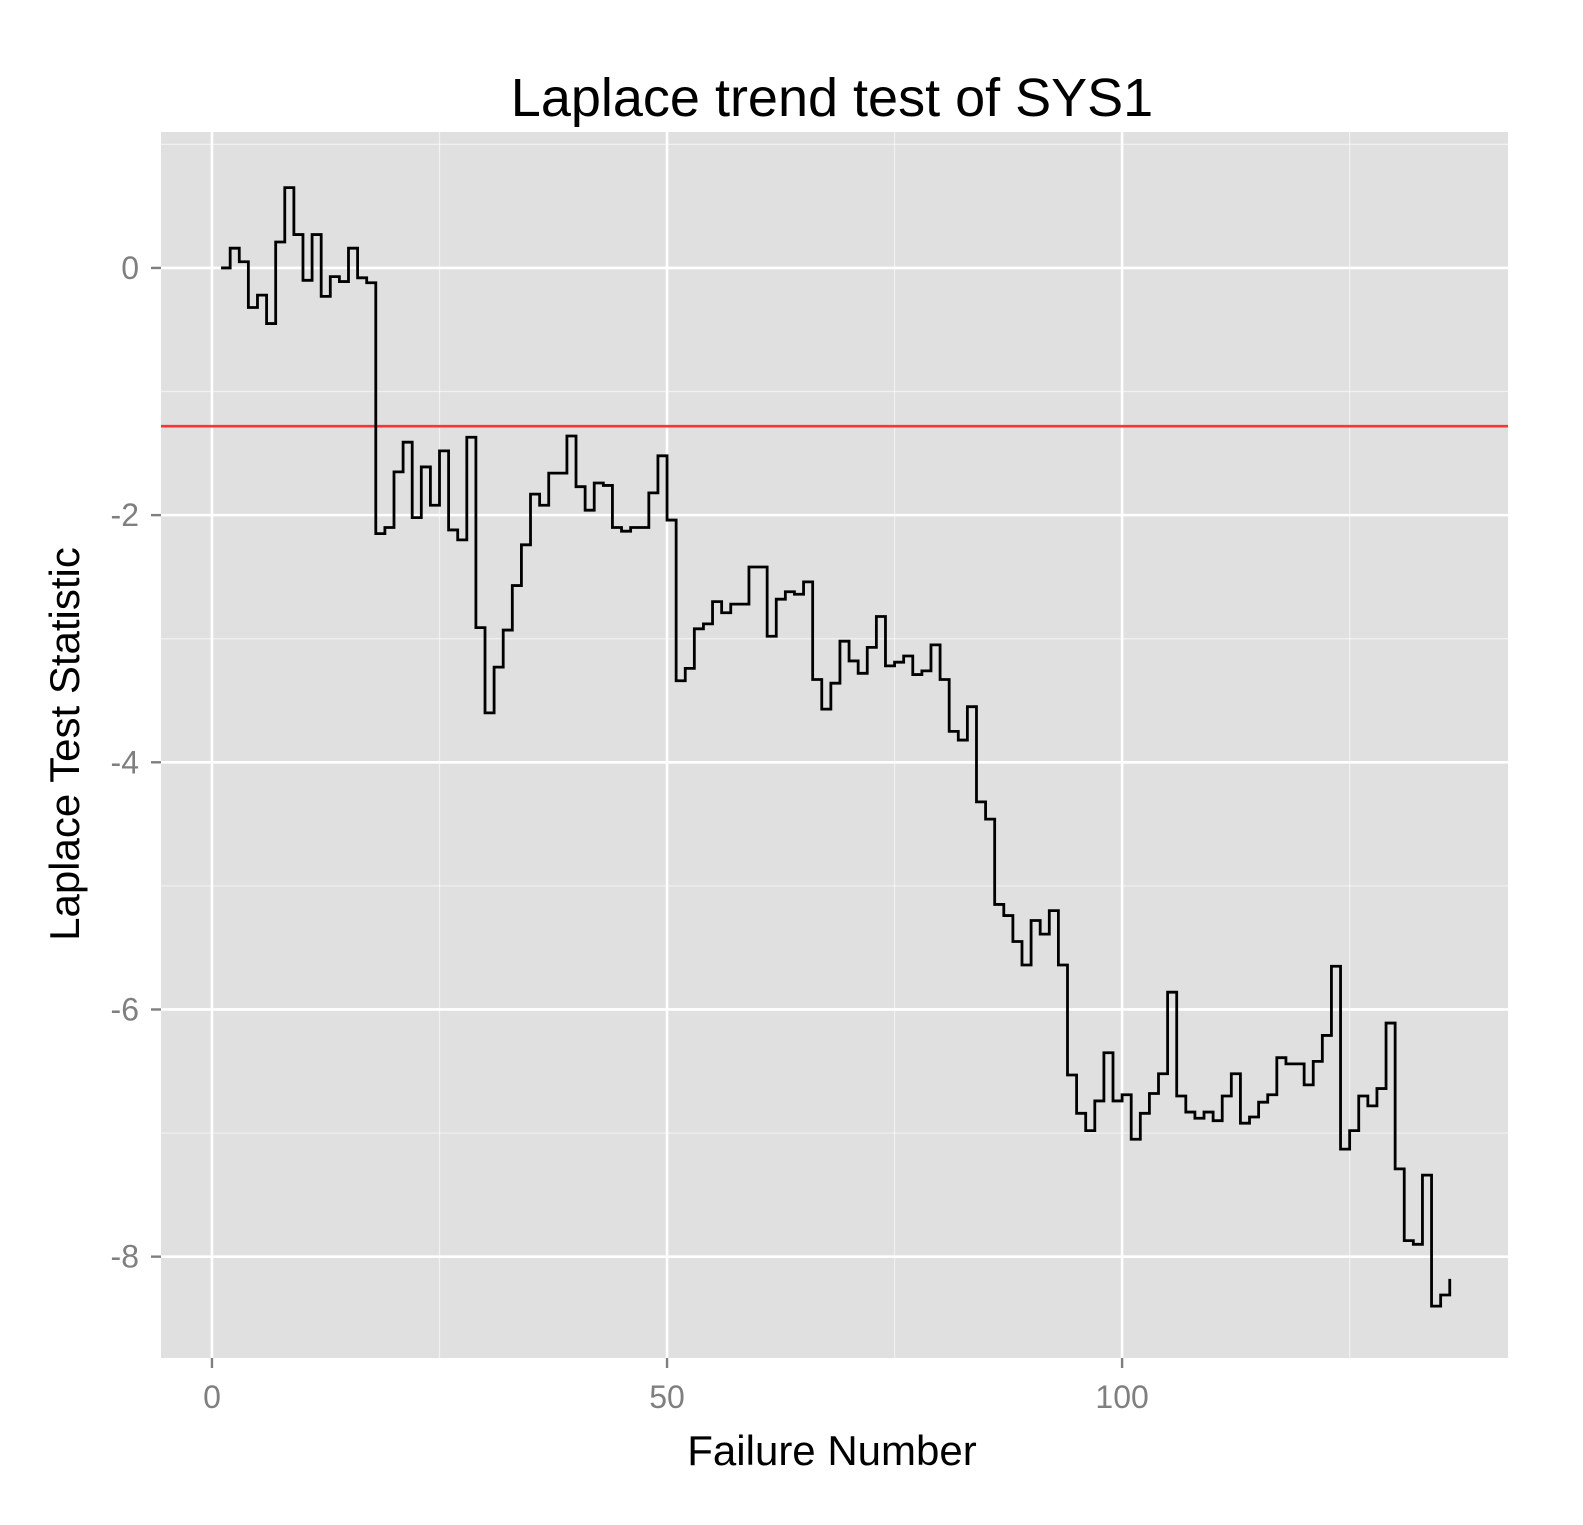  Describe the element at coordinates (125, 1009) in the screenshot. I see `y-tick-label: -6` at that location.